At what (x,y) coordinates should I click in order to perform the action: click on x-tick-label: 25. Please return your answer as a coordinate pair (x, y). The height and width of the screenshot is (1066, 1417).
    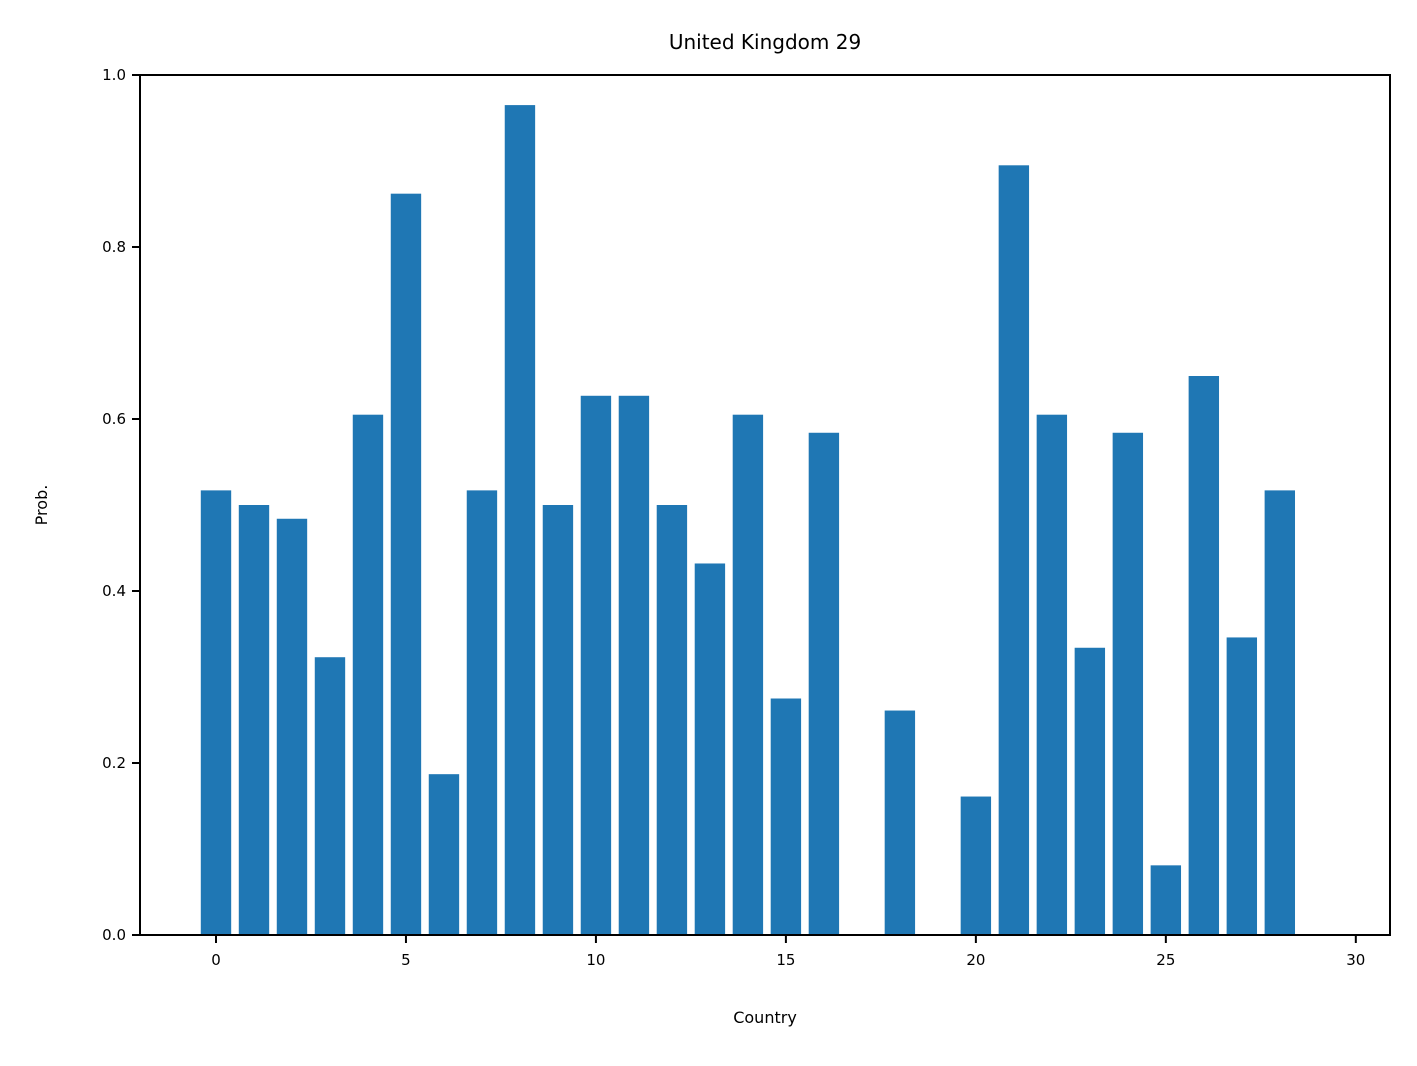
    Looking at the image, I should click on (1165, 960).